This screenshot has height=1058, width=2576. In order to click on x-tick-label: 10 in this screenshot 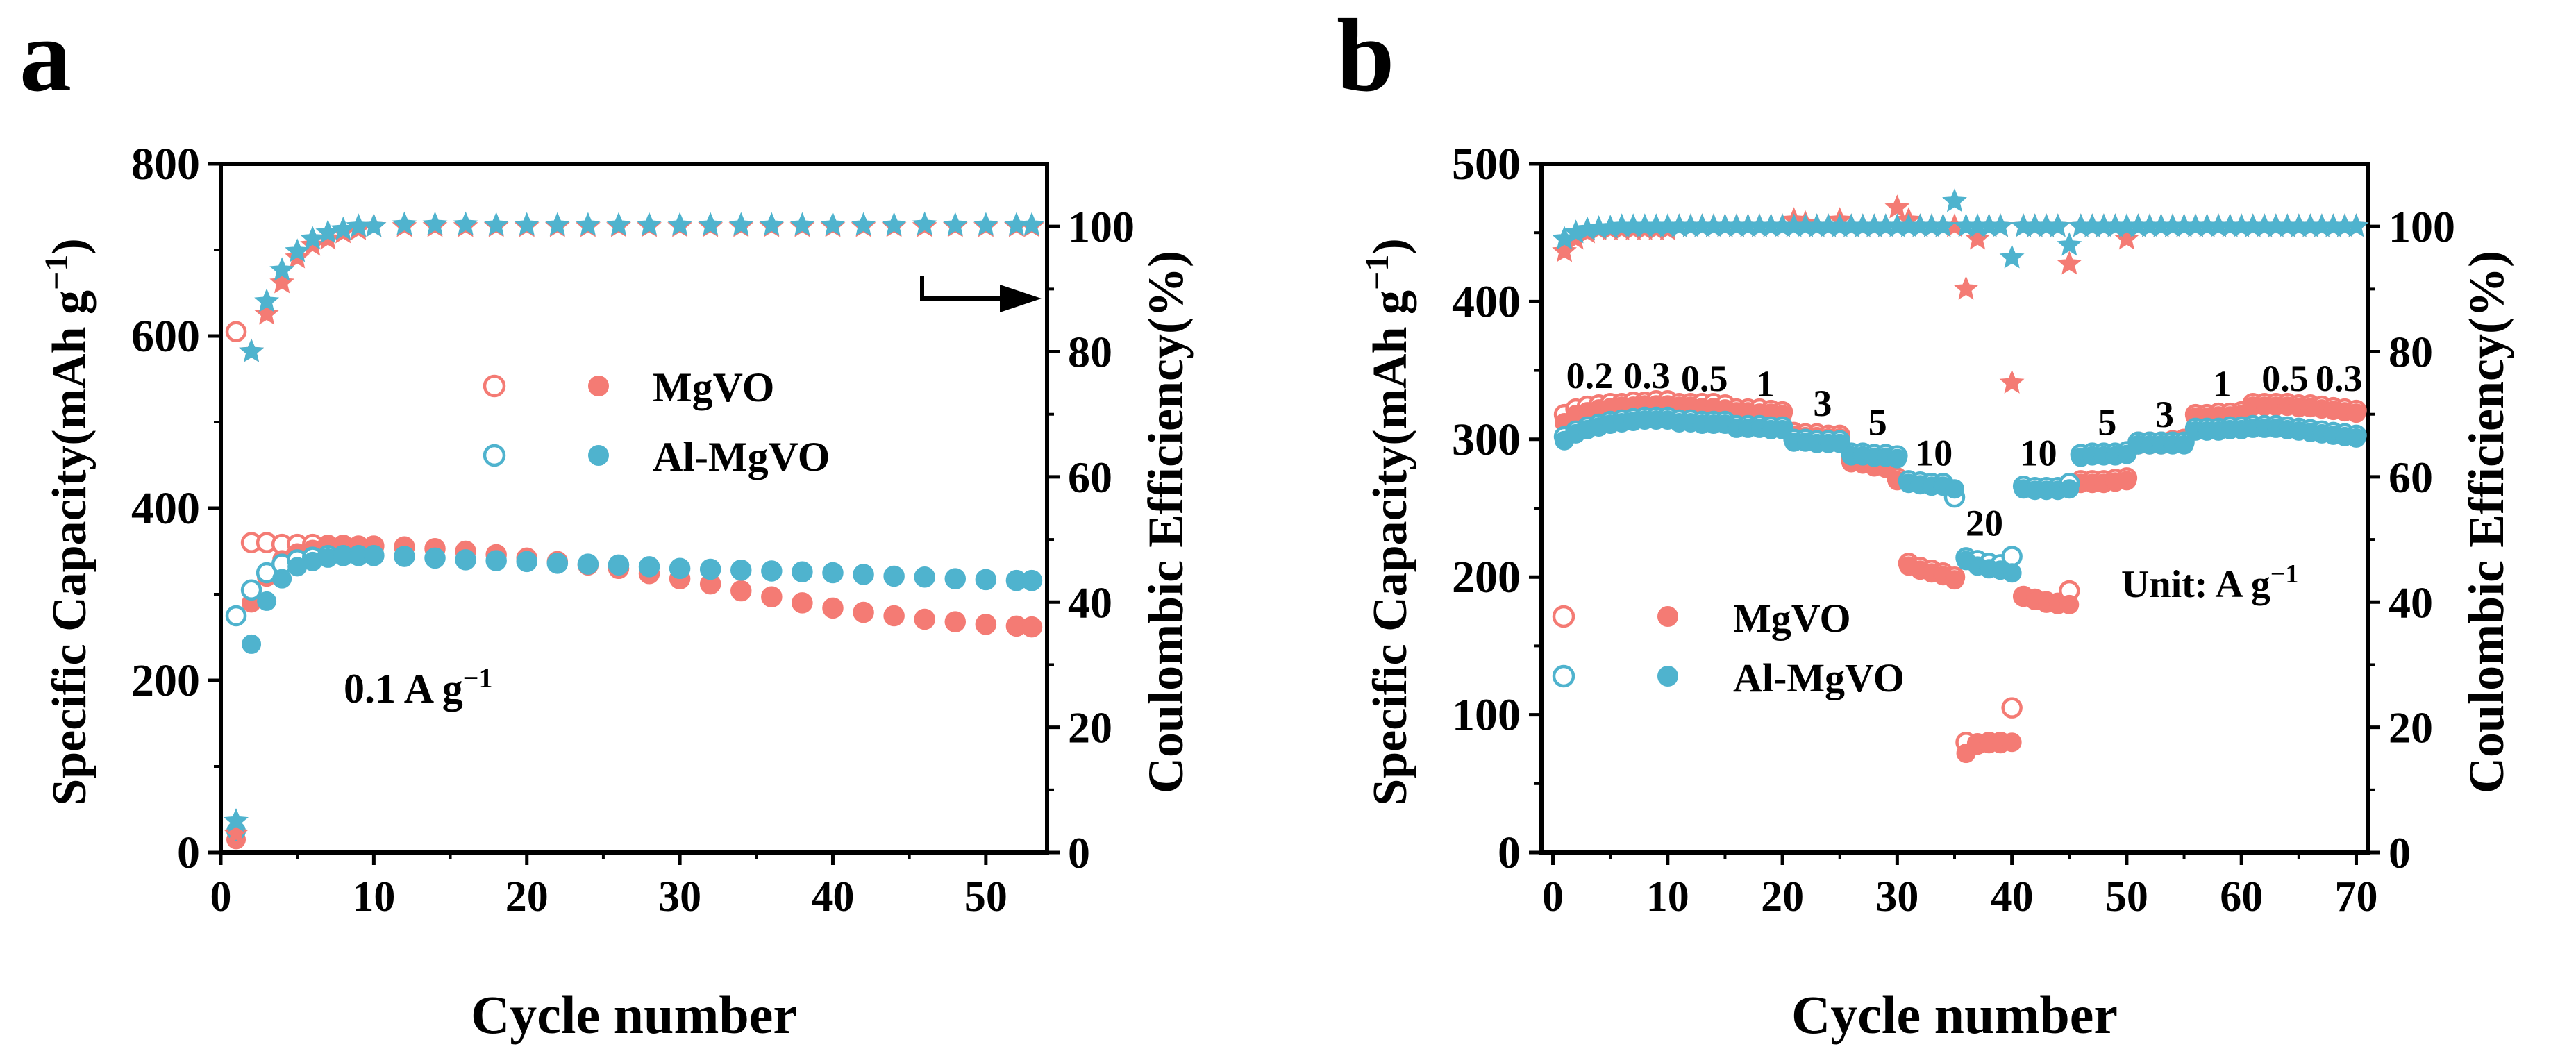, I will do `click(1667, 897)`.